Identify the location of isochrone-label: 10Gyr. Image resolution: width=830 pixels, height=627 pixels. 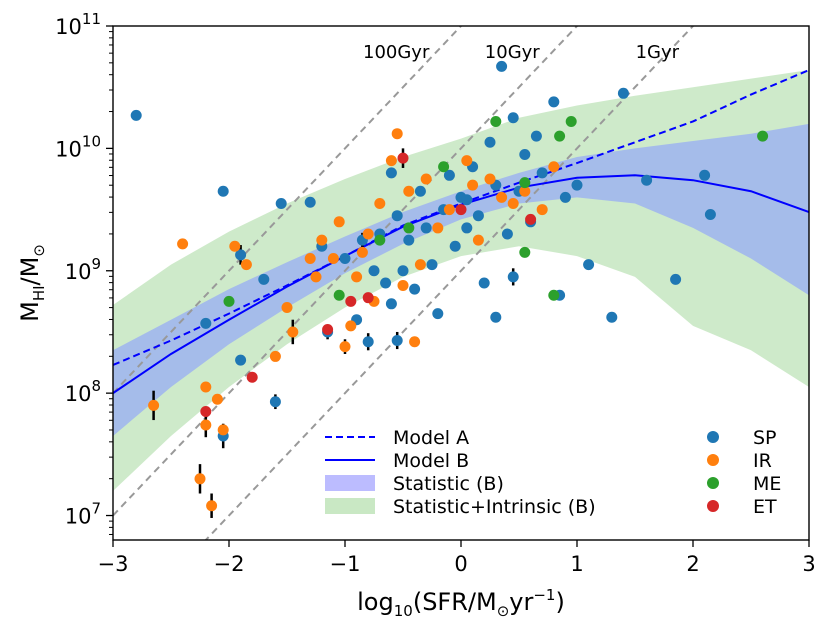
(513, 52).